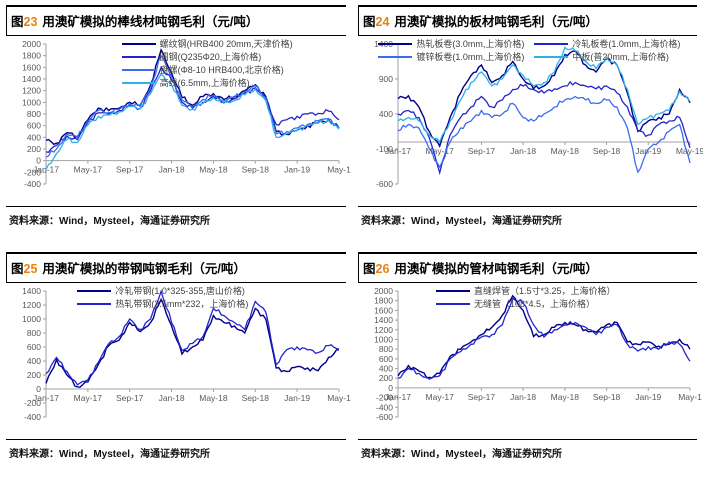 The height and width of the screenshot is (480, 703). Describe the element at coordinates (496, 22) in the screenshot. I see `figure-title-text: 用澳矿模拟的板材吨钢毛利（元/吨）` at that location.